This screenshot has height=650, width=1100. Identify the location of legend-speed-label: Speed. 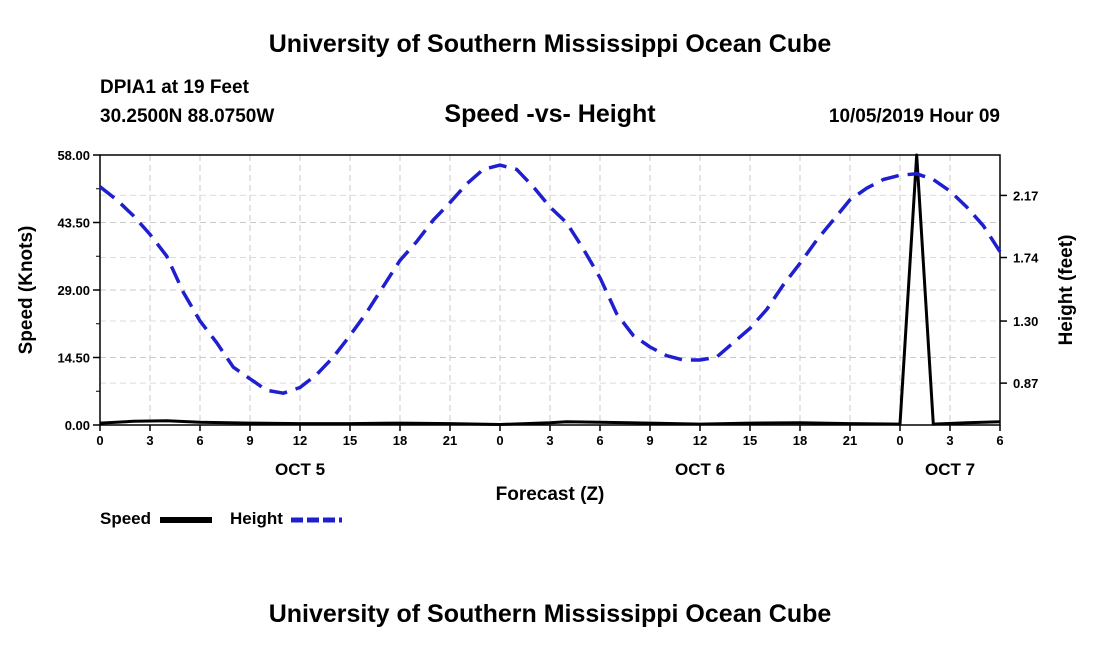
(126, 518).